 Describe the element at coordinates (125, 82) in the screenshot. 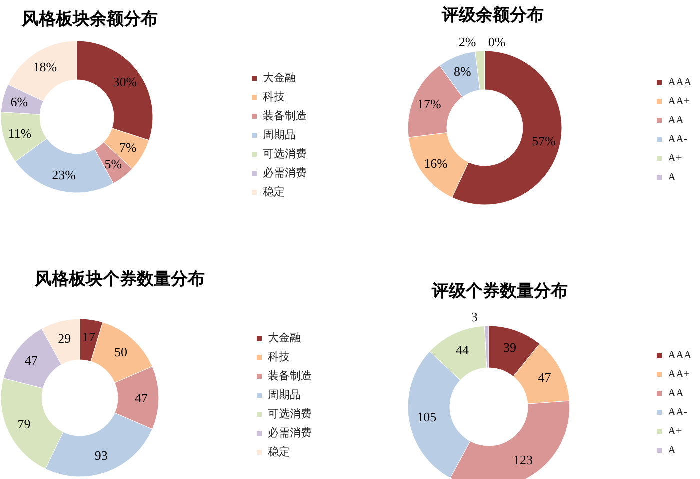

I see `data-label: 30%` at that location.